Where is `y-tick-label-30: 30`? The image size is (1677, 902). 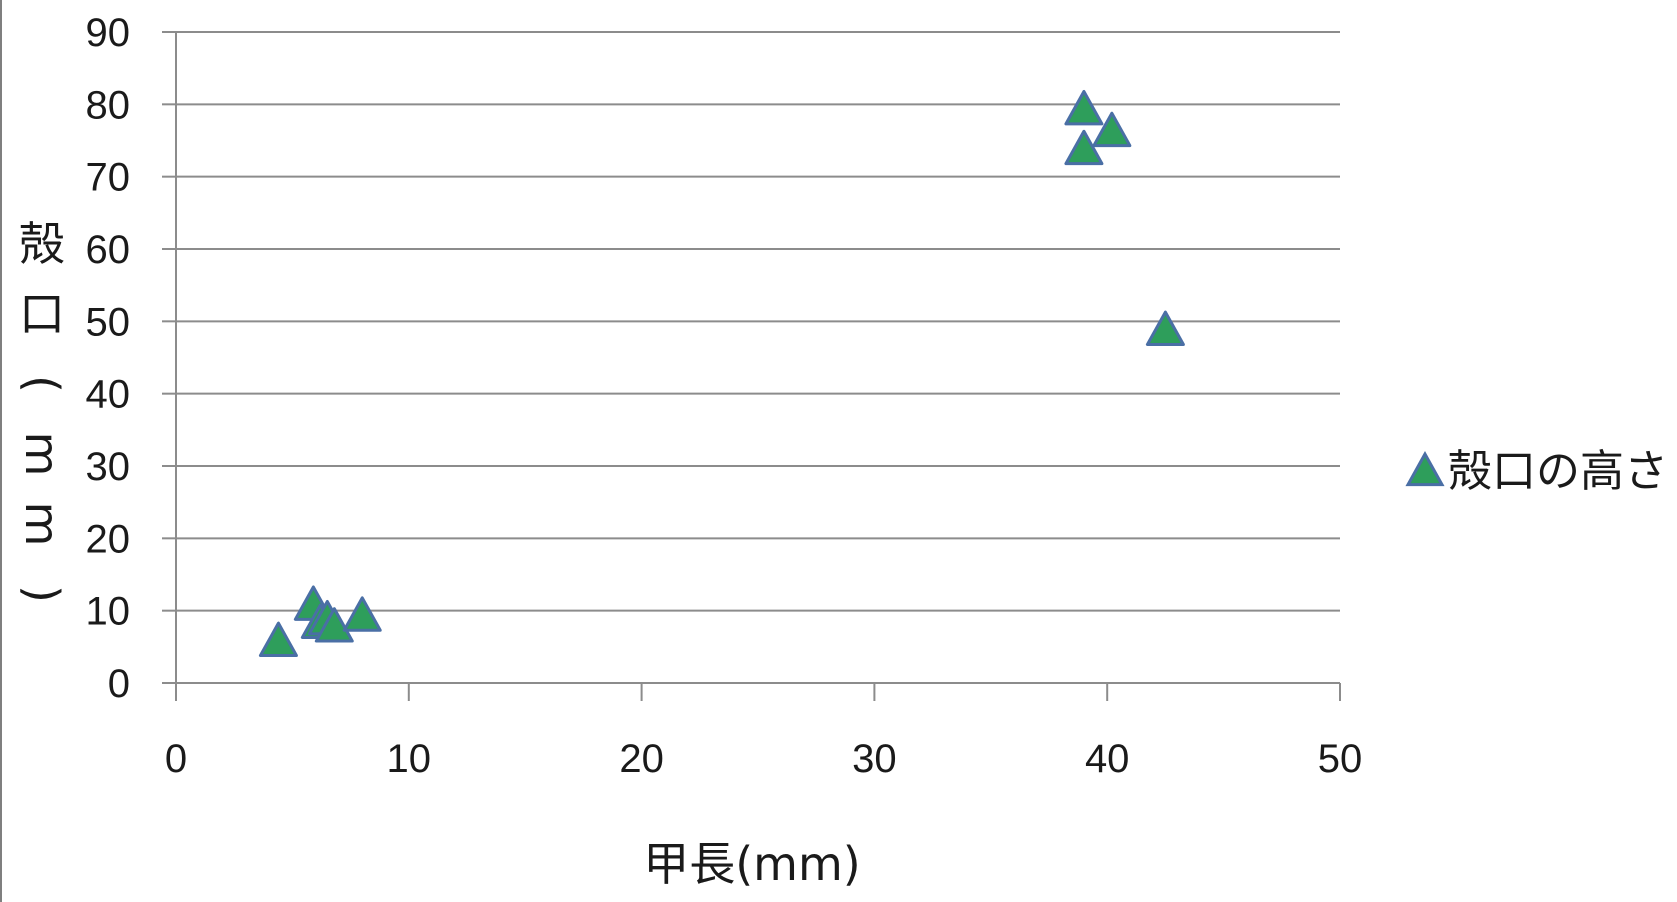 y-tick-label-30: 30 is located at coordinates (108, 467).